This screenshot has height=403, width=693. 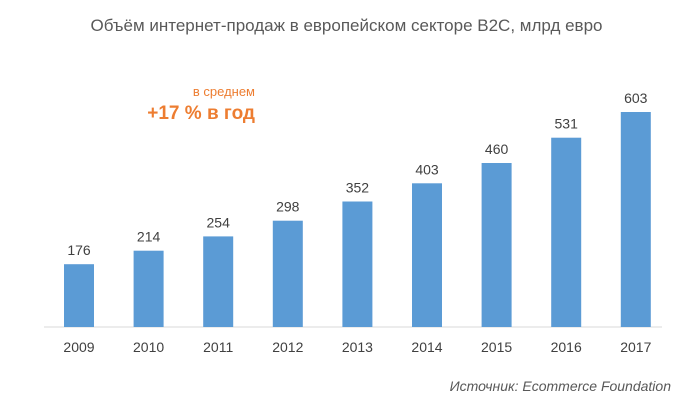 What do you see at coordinates (358, 188) in the screenshot?
I see `data-label-2013: 352` at bounding box center [358, 188].